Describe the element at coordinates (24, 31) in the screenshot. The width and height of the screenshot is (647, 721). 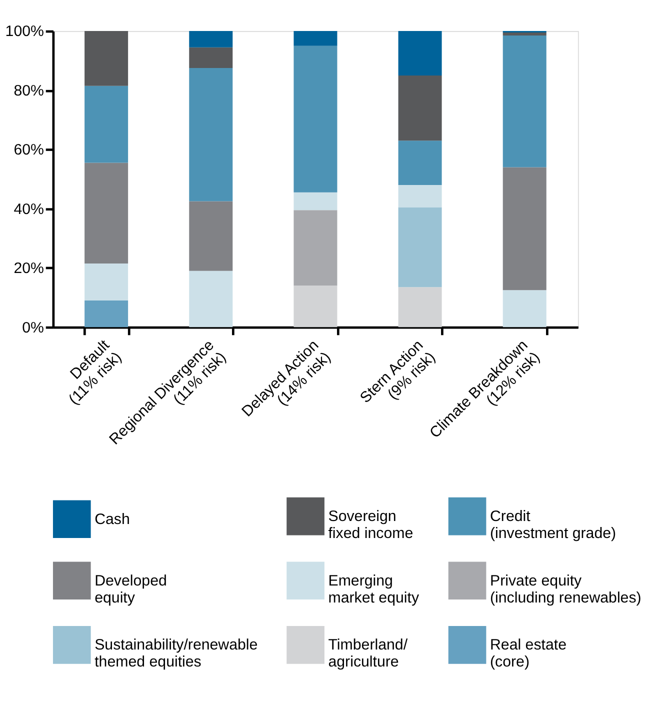
I see `y-tick-label: 100%` at that location.